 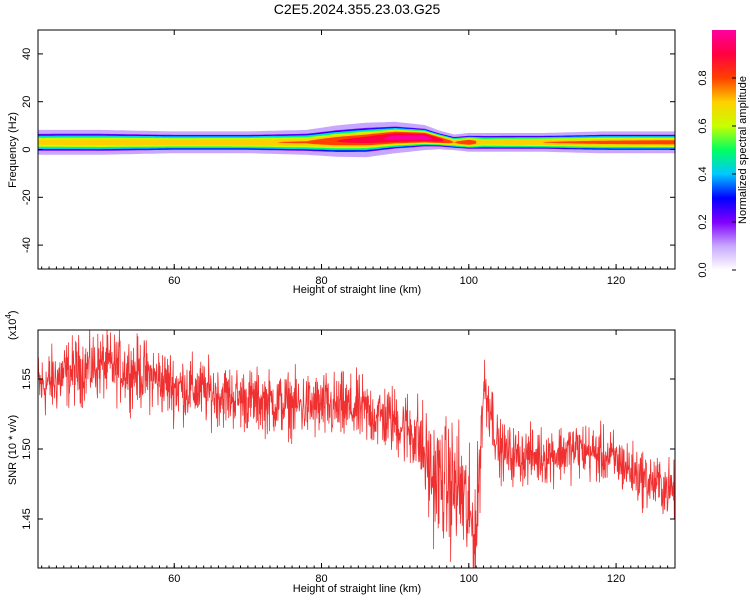 What do you see at coordinates (724, 150) in the screenshot?
I see `colorbar-gradient-bar` at bounding box center [724, 150].